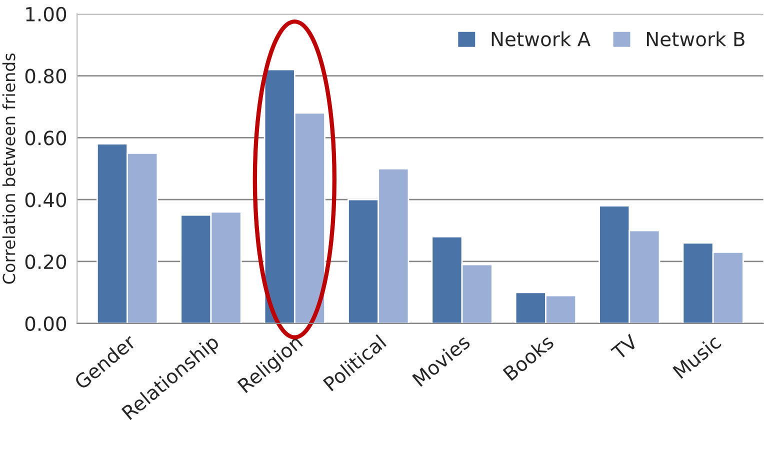 This screenshot has height=462, width=771. Describe the element at coordinates (624, 347) in the screenshot. I see `x-tick-label: TV` at that location.